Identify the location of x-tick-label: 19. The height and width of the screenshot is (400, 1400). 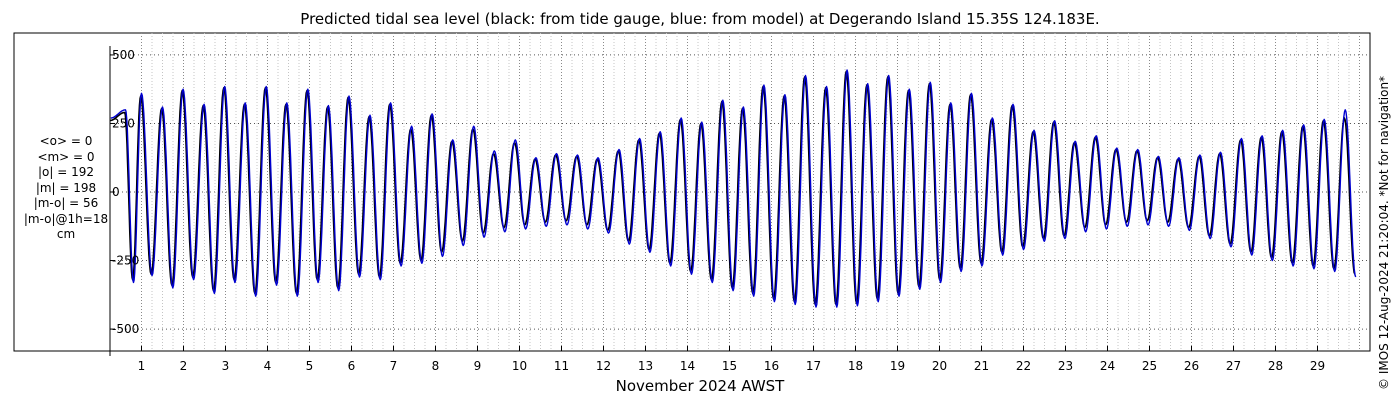
(897, 366).